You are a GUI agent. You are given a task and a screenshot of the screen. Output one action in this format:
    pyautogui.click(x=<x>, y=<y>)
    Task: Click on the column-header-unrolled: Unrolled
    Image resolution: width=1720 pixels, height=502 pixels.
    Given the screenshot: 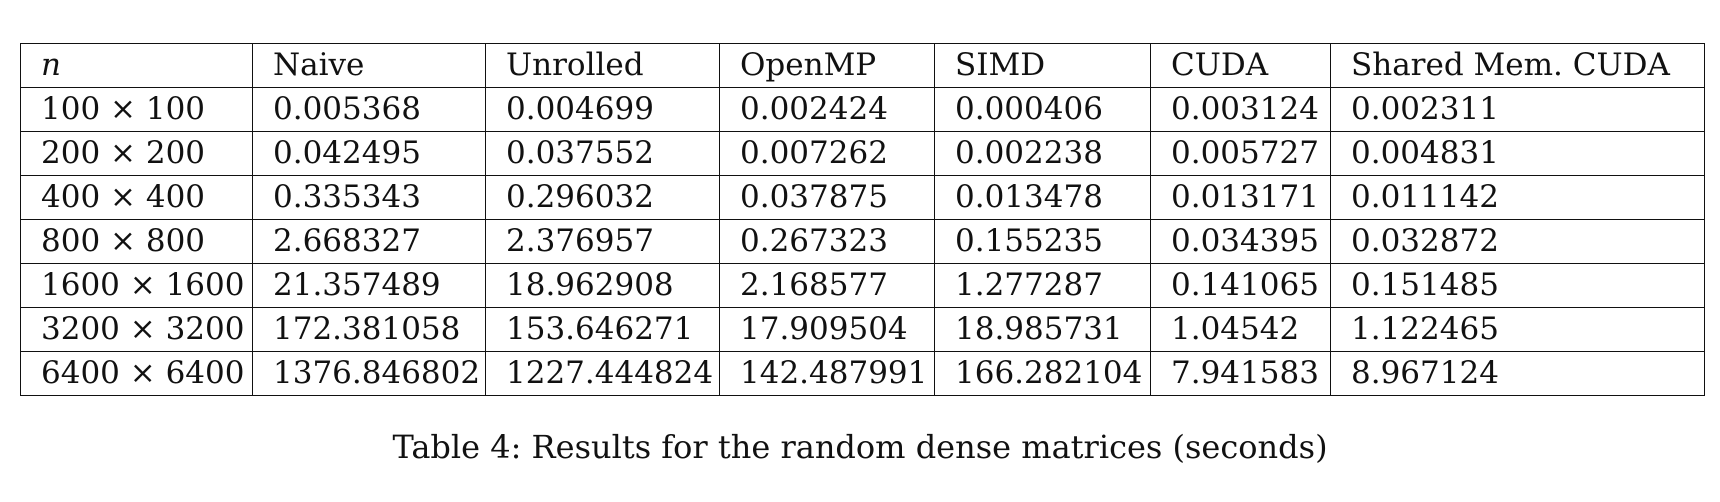 What is the action you would take?
    pyautogui.click(x=602, y=65)
    